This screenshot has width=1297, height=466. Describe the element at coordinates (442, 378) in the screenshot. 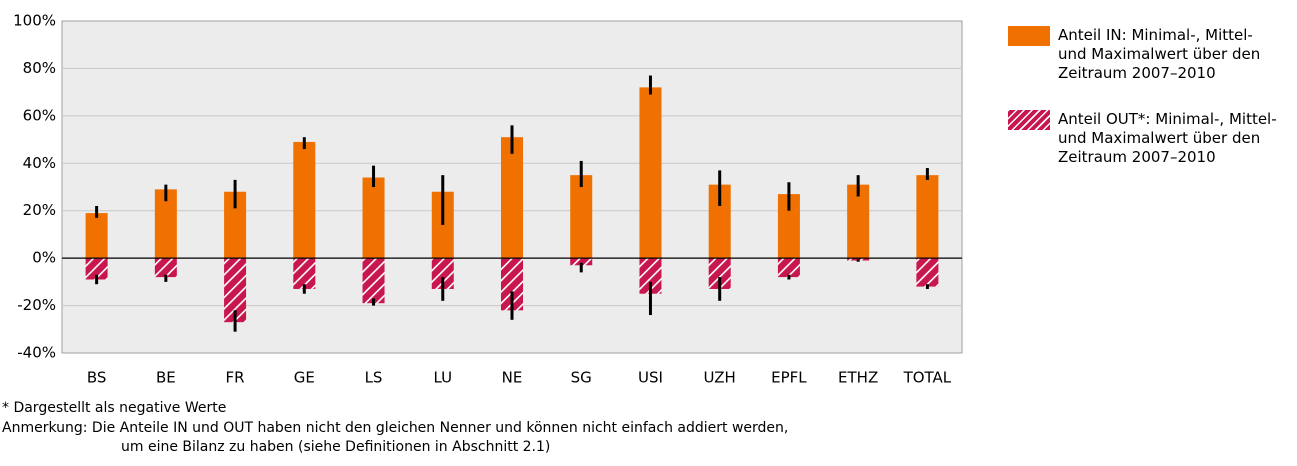

I see `x-tick-label: LU` at that location.